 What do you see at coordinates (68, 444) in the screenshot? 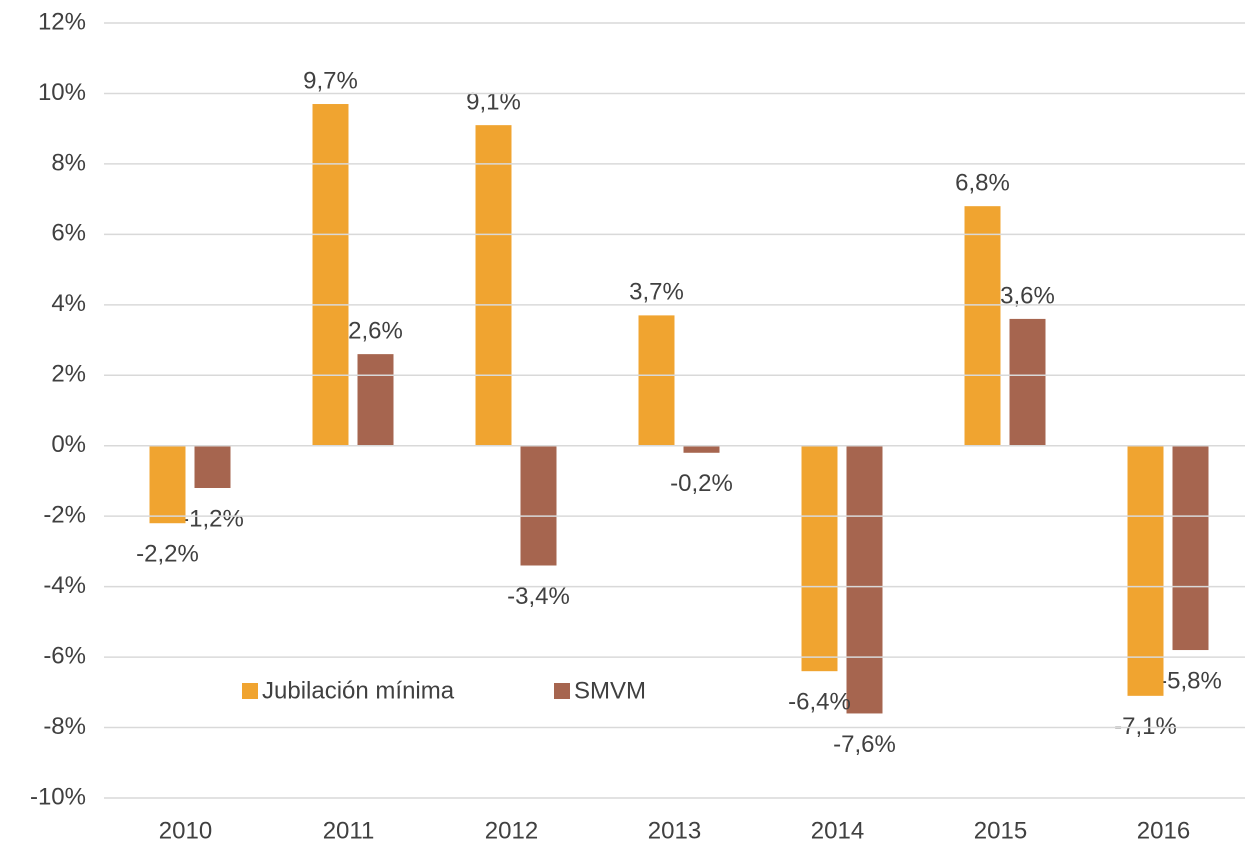
I see `y-tick-label: 0%` at bounding box center [68, 444].